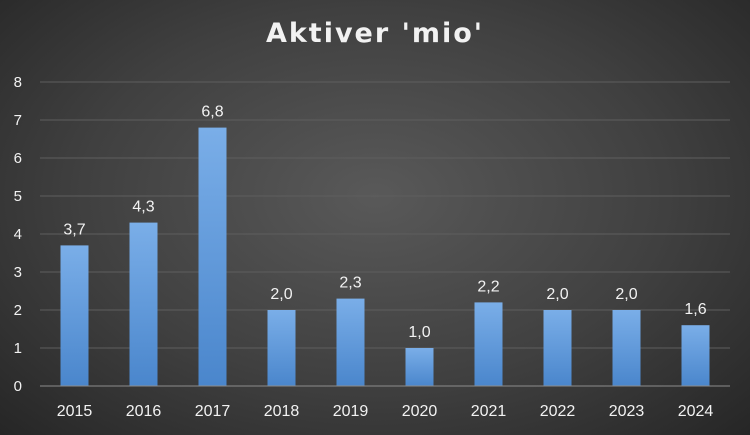 The width and height of the screenshot is (750, 435). Describe the element at coordinates (18, 386) in the screenshot. I see `y-tick-label: 0` at that location.